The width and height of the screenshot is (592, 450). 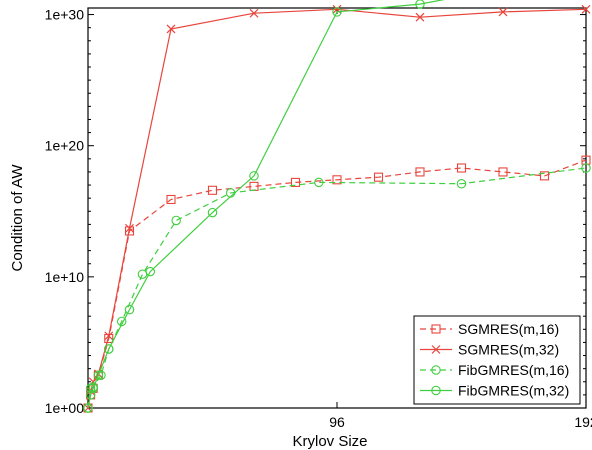 I want to click on legend-entry: SGMRES(m,16), so click(x=489, y=329).